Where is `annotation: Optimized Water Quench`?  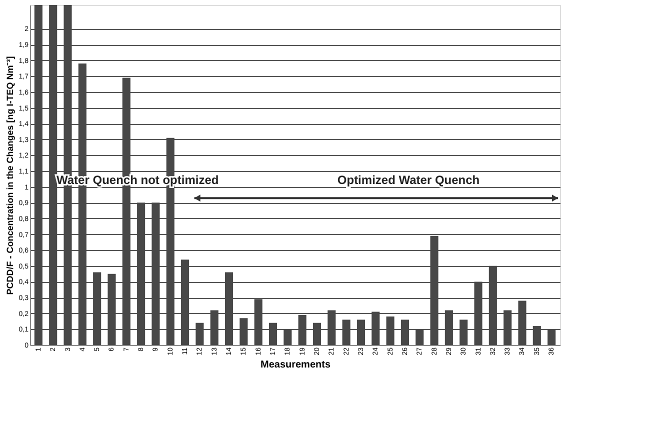 annotation: Optimized Water Quench is located at coordinates (408, 180).